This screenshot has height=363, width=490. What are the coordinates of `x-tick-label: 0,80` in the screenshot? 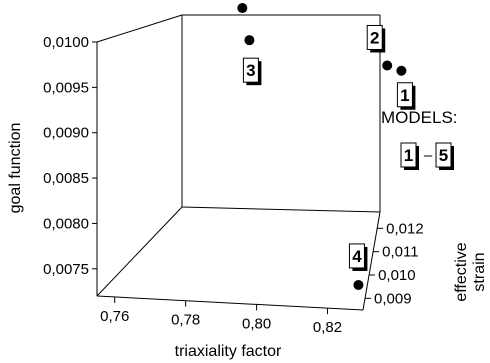 It's located at (256, 323).